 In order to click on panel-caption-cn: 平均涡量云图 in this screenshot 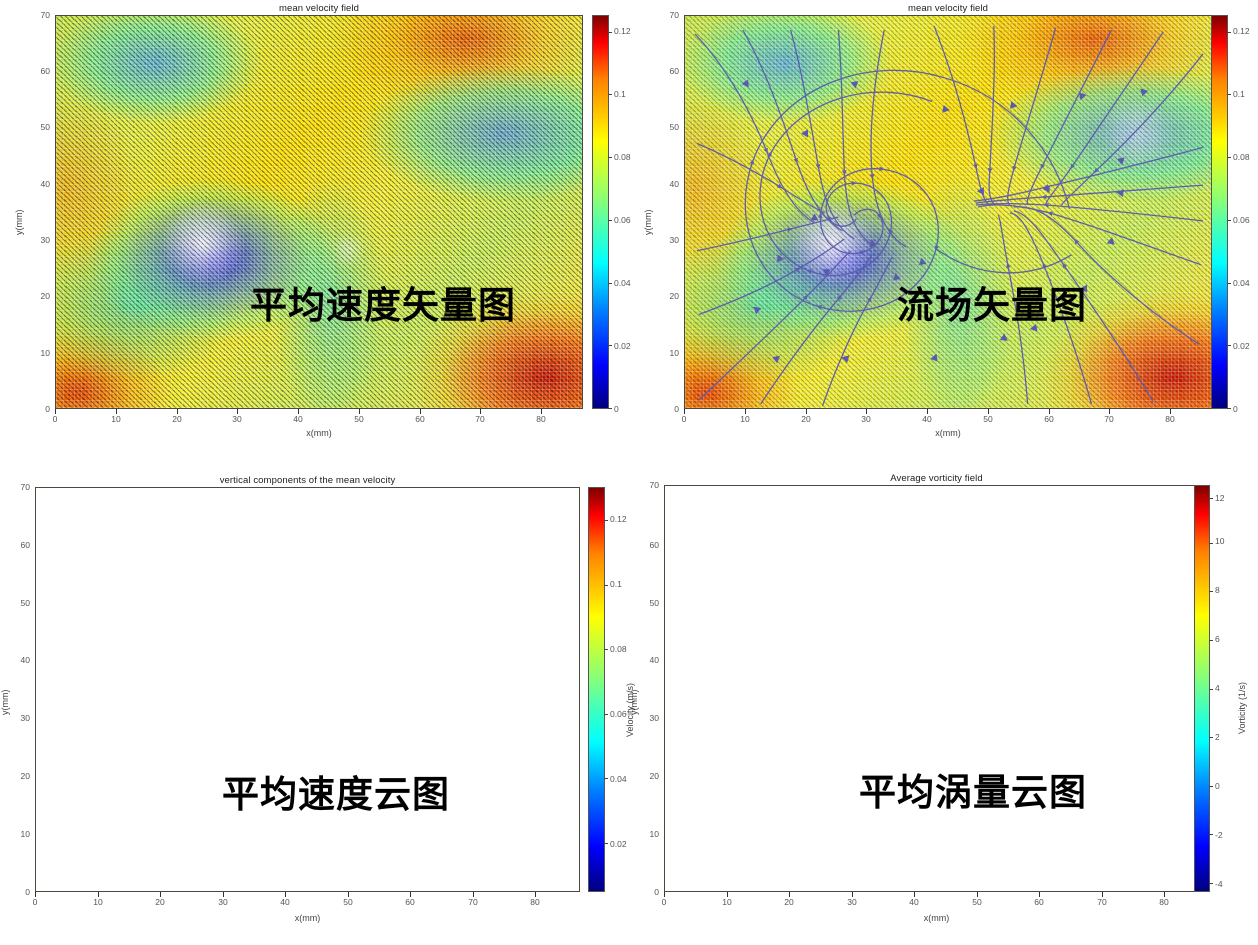, I will do `click(973, 792)`.